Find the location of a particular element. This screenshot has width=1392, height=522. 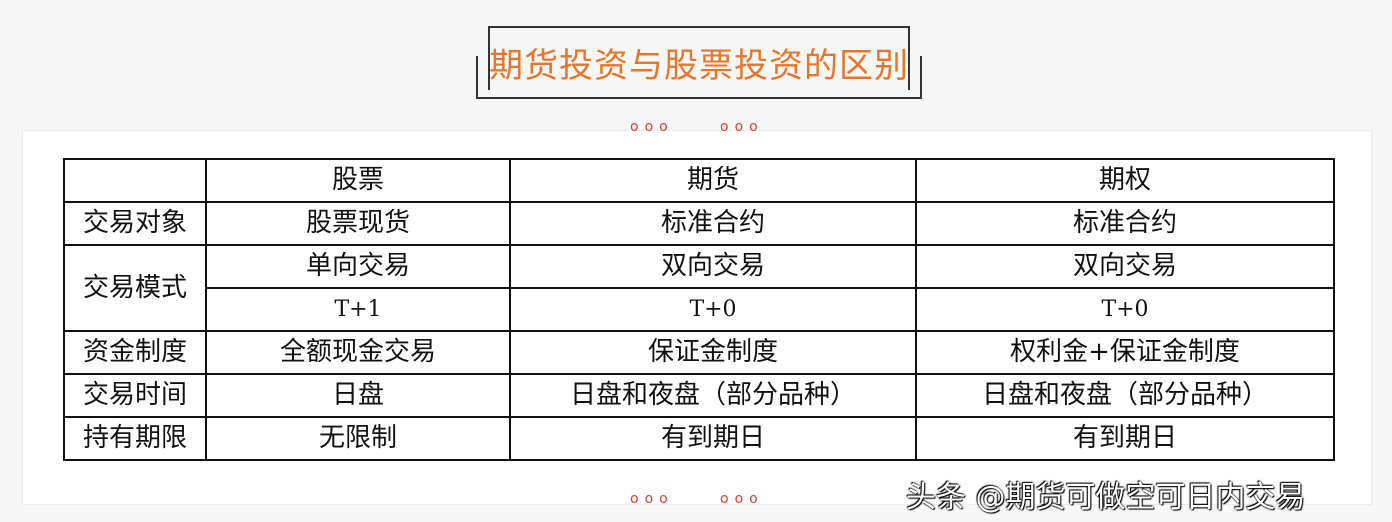

title-frame is located at coordinates (699, 58).